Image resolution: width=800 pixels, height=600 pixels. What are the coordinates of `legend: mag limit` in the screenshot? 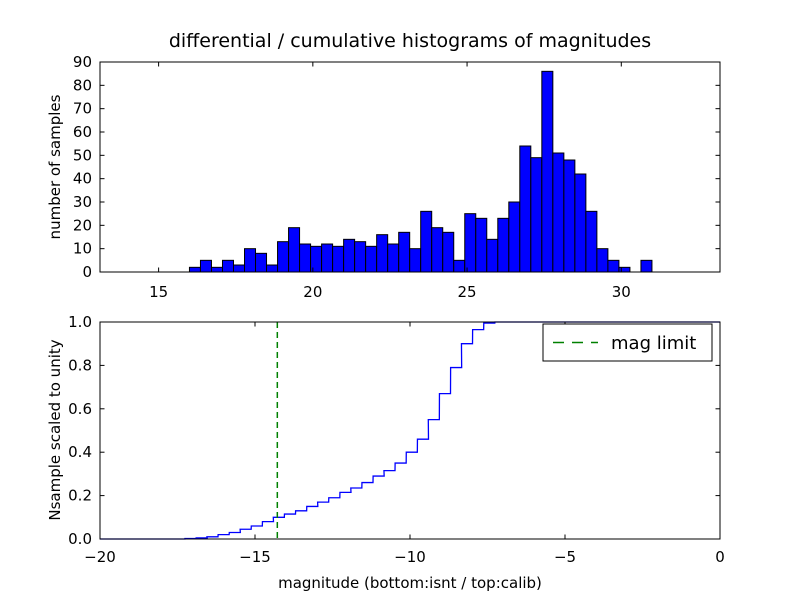 It's located at (627, 342).